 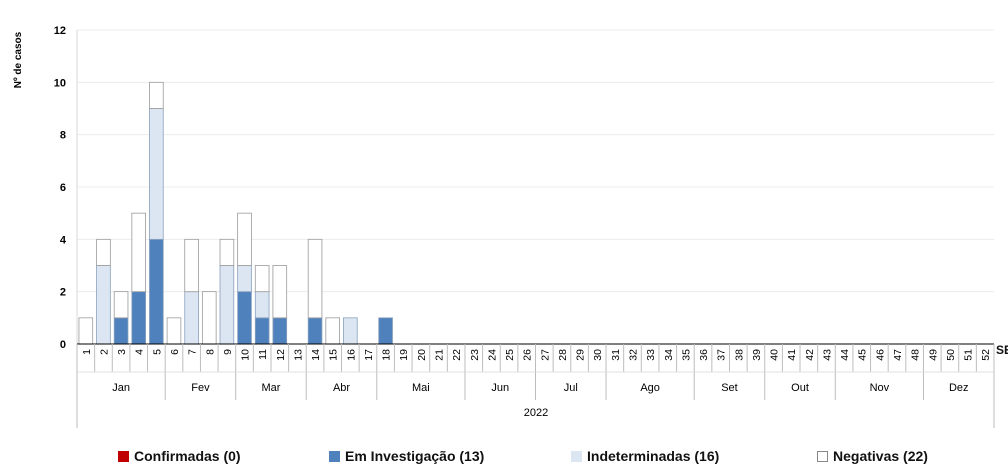 I want to click on y-tick-label: 2, so click(x=63, y=293).